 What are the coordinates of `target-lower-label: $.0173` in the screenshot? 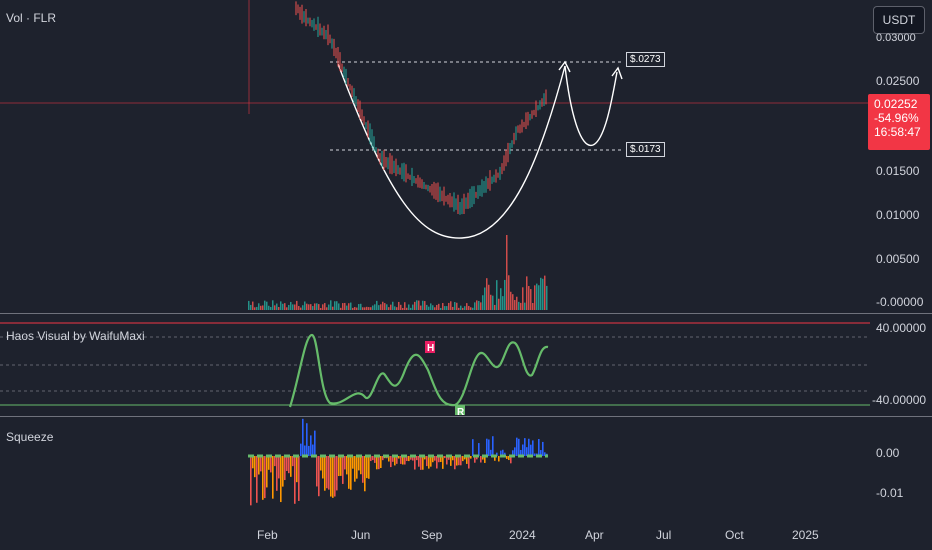 It's located at (645, 149).